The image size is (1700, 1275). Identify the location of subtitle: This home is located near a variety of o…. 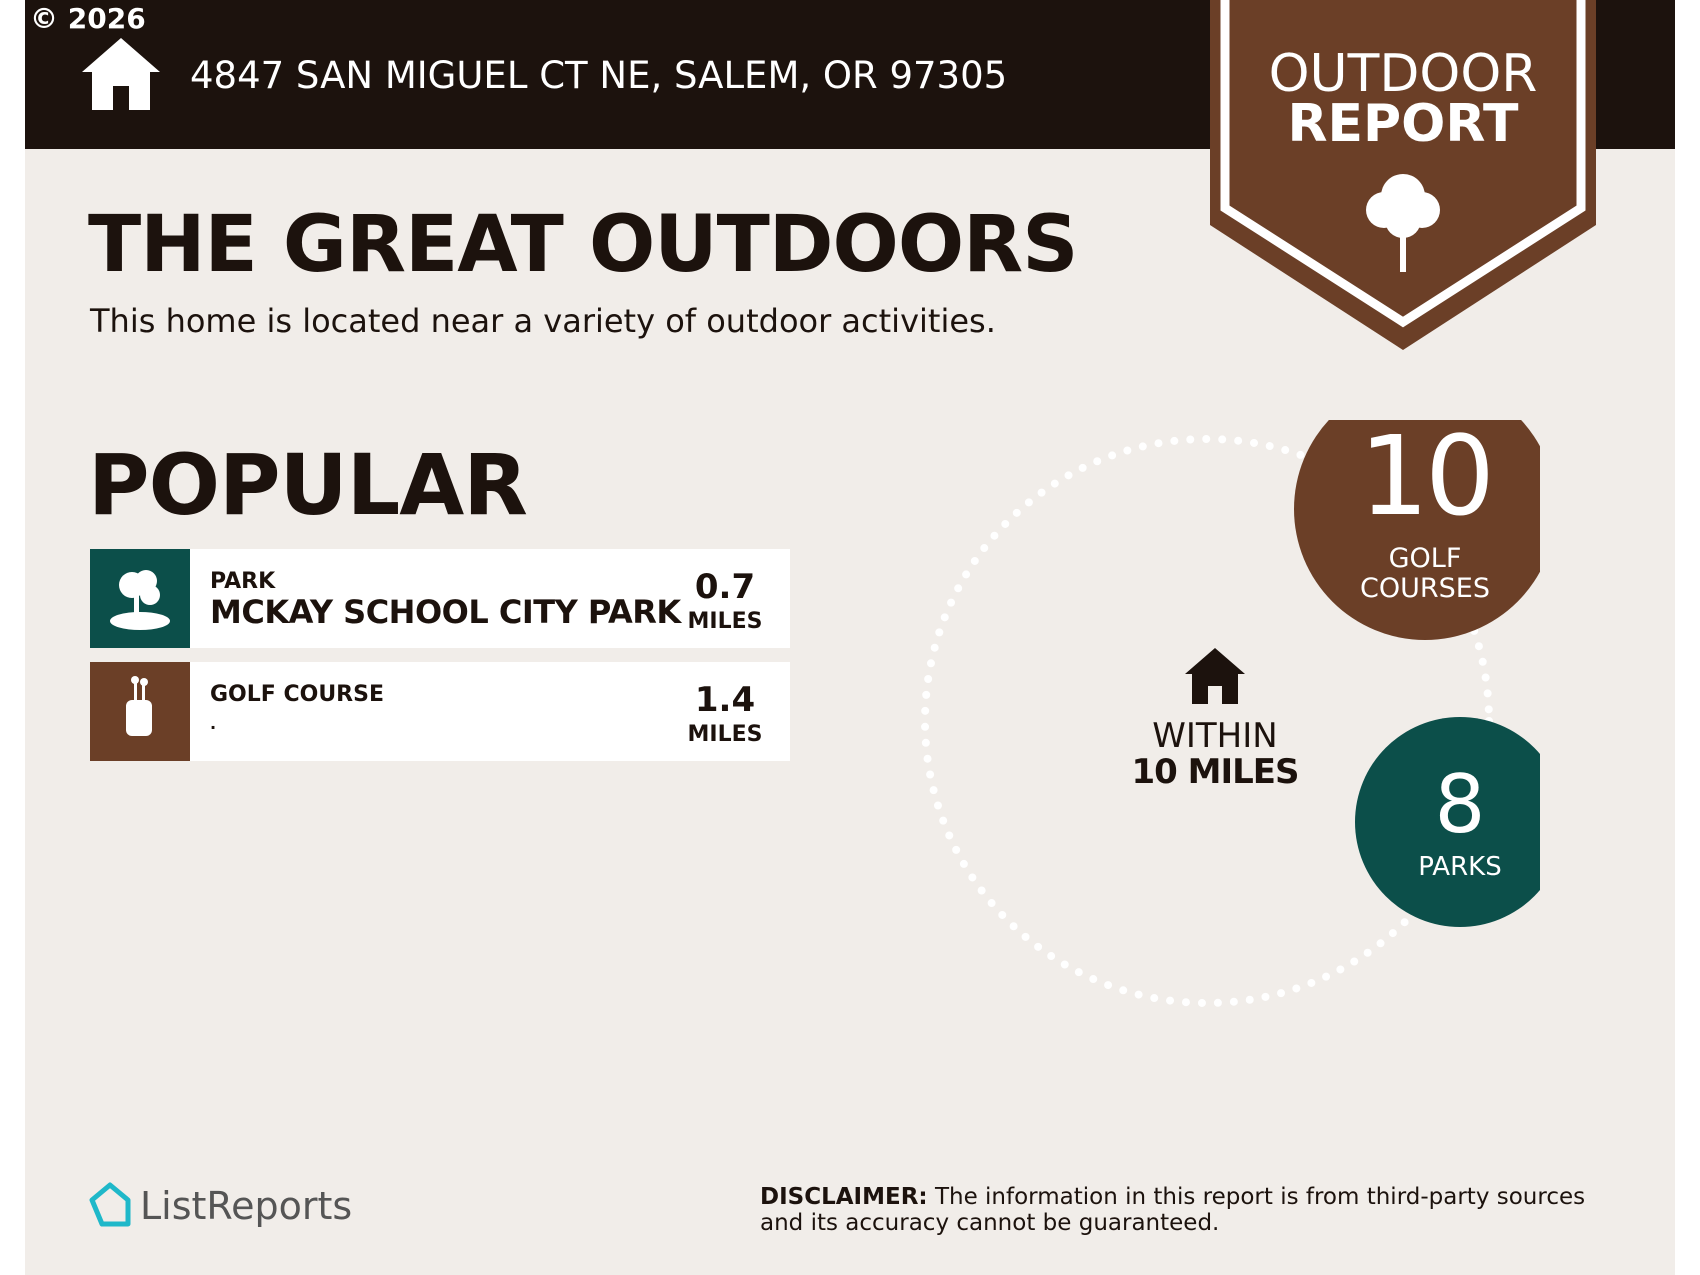
(543, 321).